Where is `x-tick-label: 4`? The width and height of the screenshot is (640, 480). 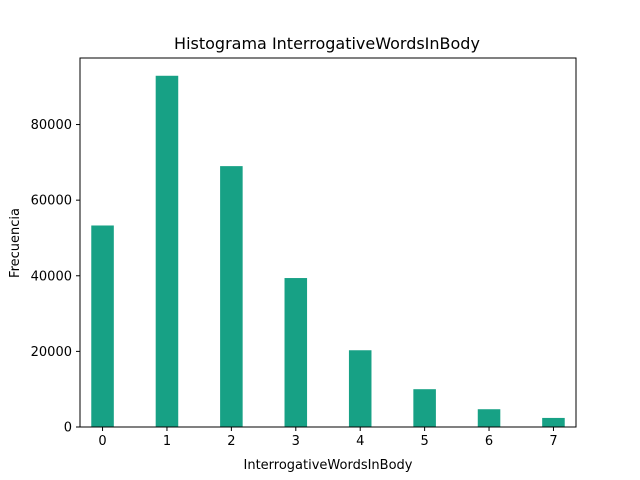
x-tick-label: 4 is located at coordinates (360, 441).